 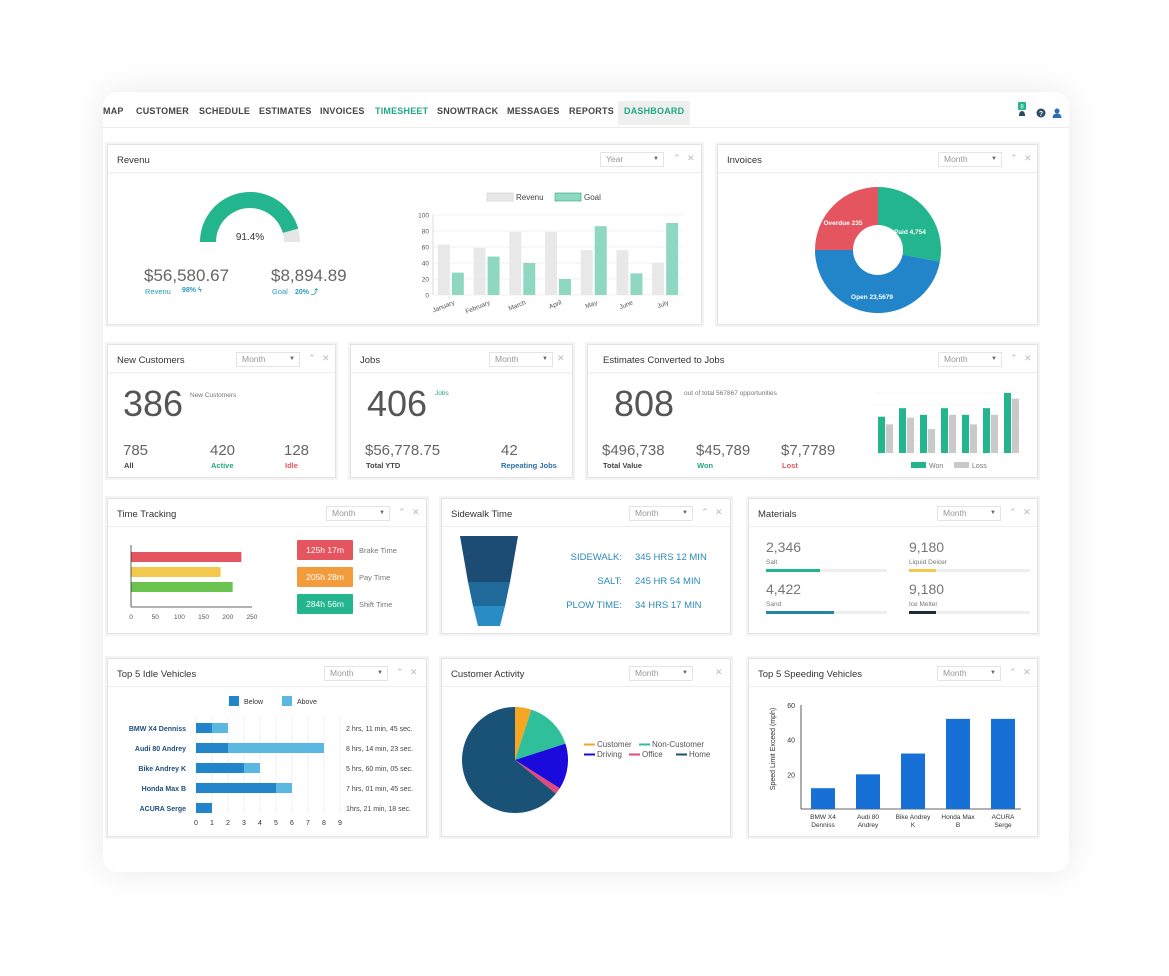 I want to click on bar-speed, so click(x=868, y=791).